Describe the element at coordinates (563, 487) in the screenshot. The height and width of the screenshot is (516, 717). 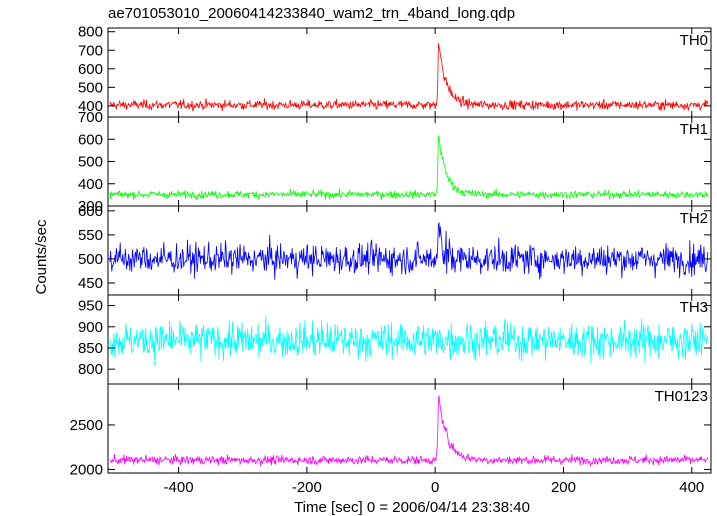
I see `x-tick-label: 200` at that location.